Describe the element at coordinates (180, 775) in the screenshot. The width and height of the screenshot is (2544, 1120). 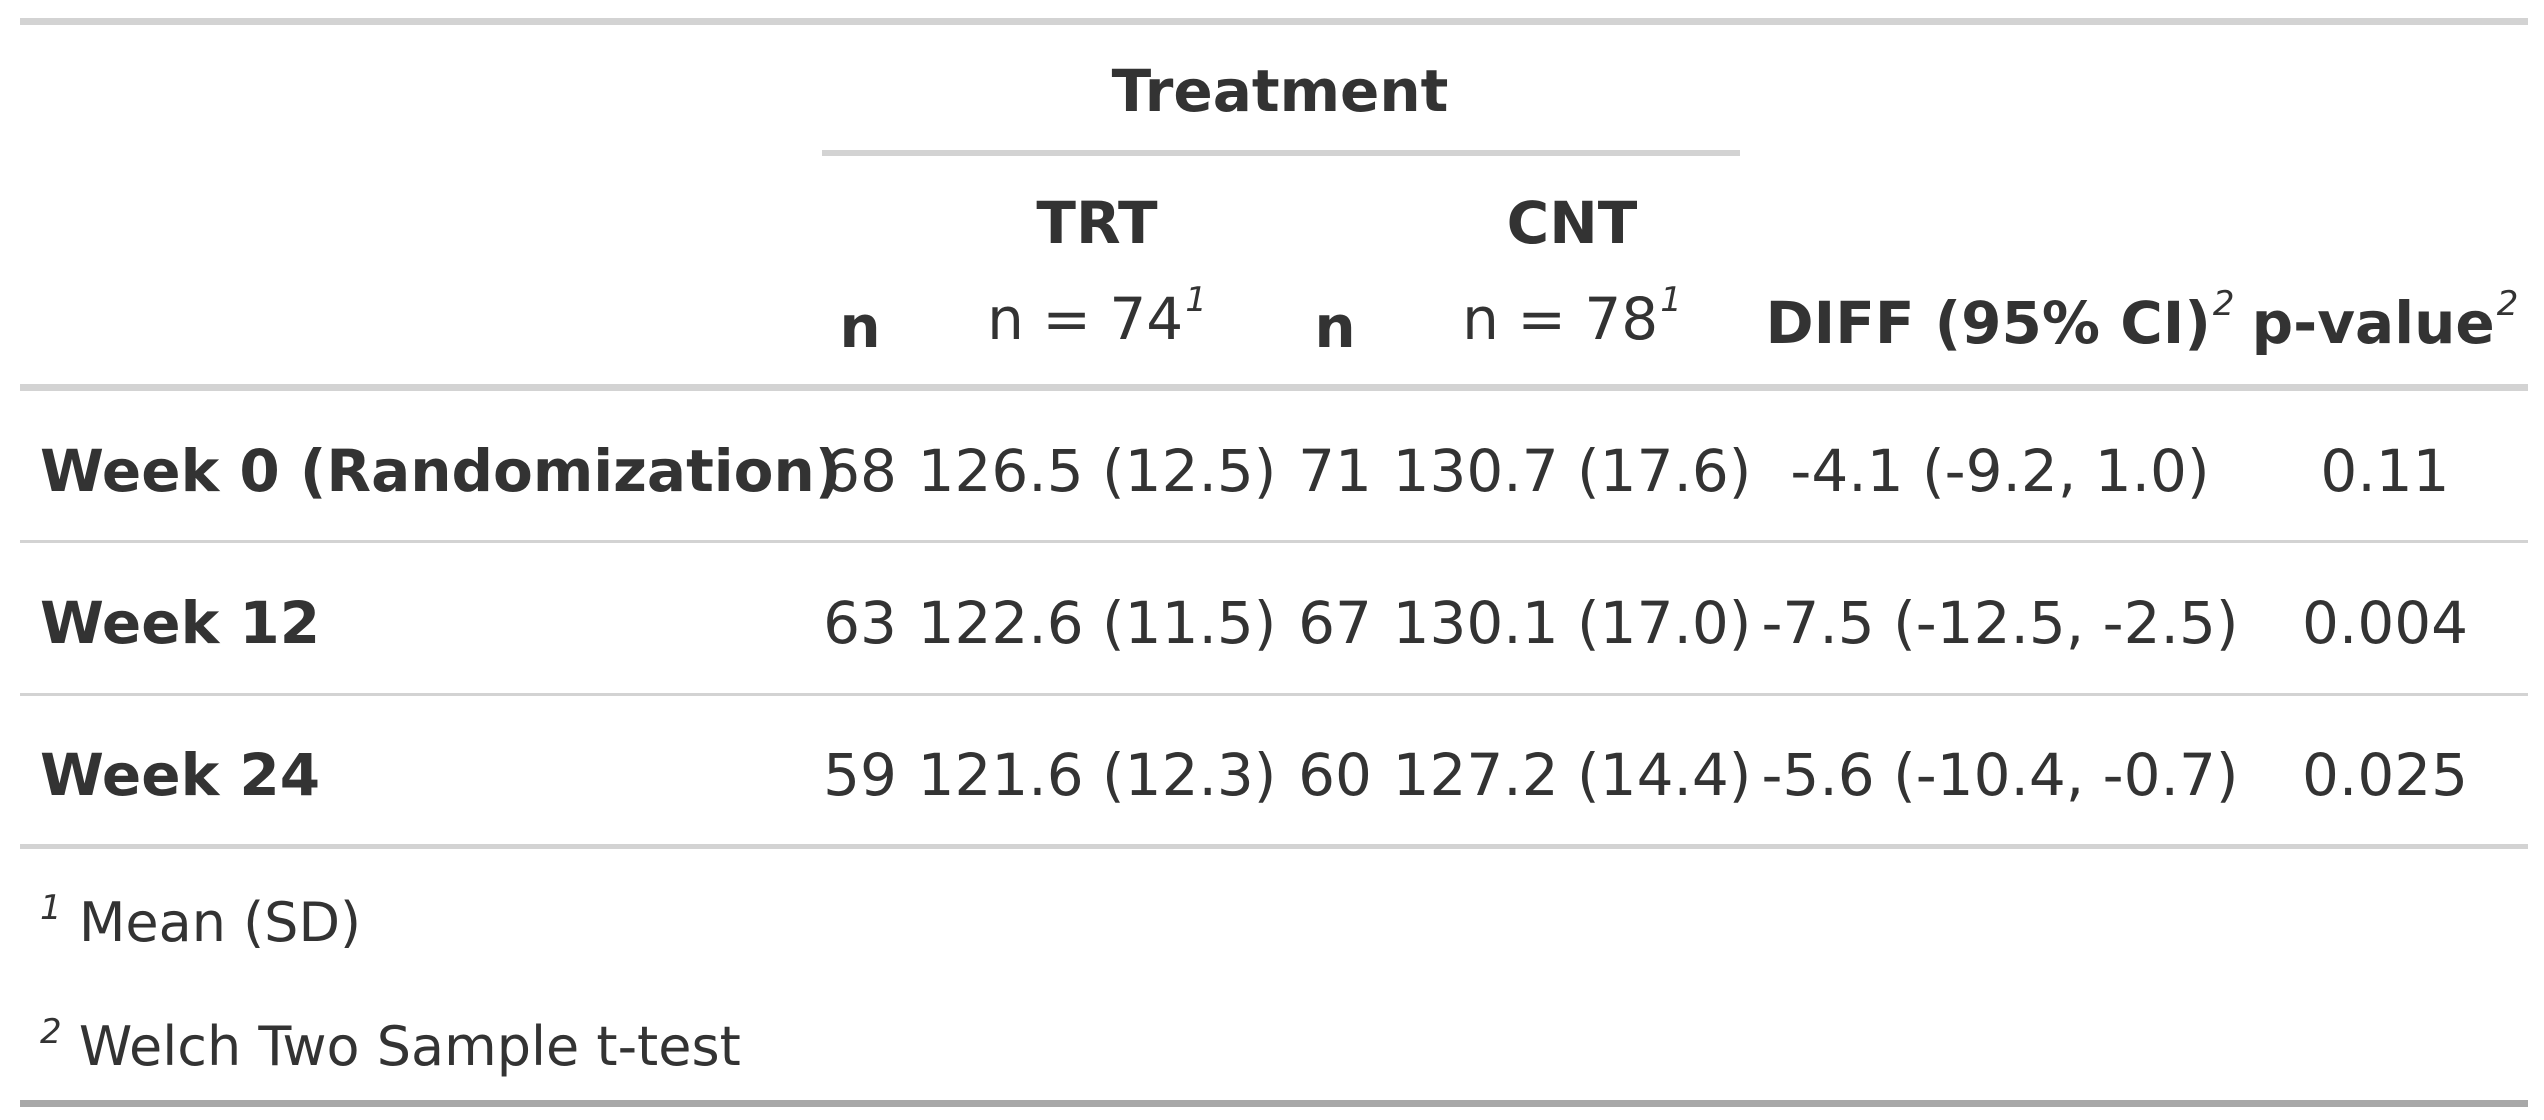
I see `row-label: Week 24` at that location.